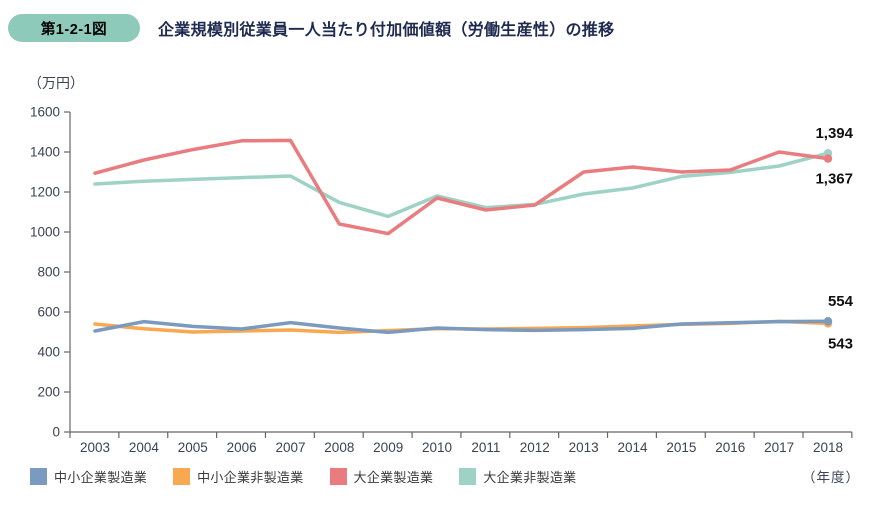  What do you see at coordinates (386, 30) in the screenshot?
I see `figure-title: 企業規模別従業員一人当たり付加価値額（労働生産性）の推移` at bounding box center [386, 30].